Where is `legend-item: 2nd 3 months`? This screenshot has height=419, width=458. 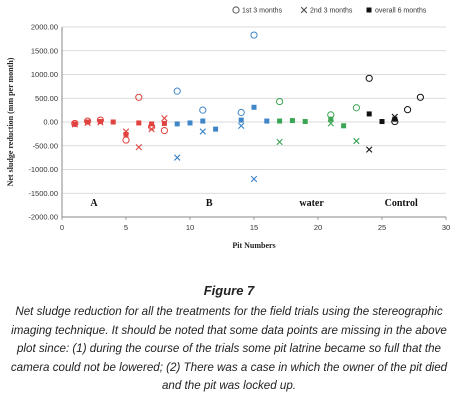 legend-item: 2nd 3 months is located at coordinates (326, 10).